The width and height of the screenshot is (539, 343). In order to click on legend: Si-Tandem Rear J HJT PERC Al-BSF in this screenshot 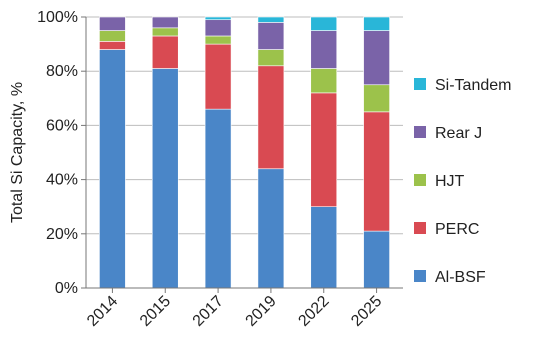, I will do `click(462, 181)`.